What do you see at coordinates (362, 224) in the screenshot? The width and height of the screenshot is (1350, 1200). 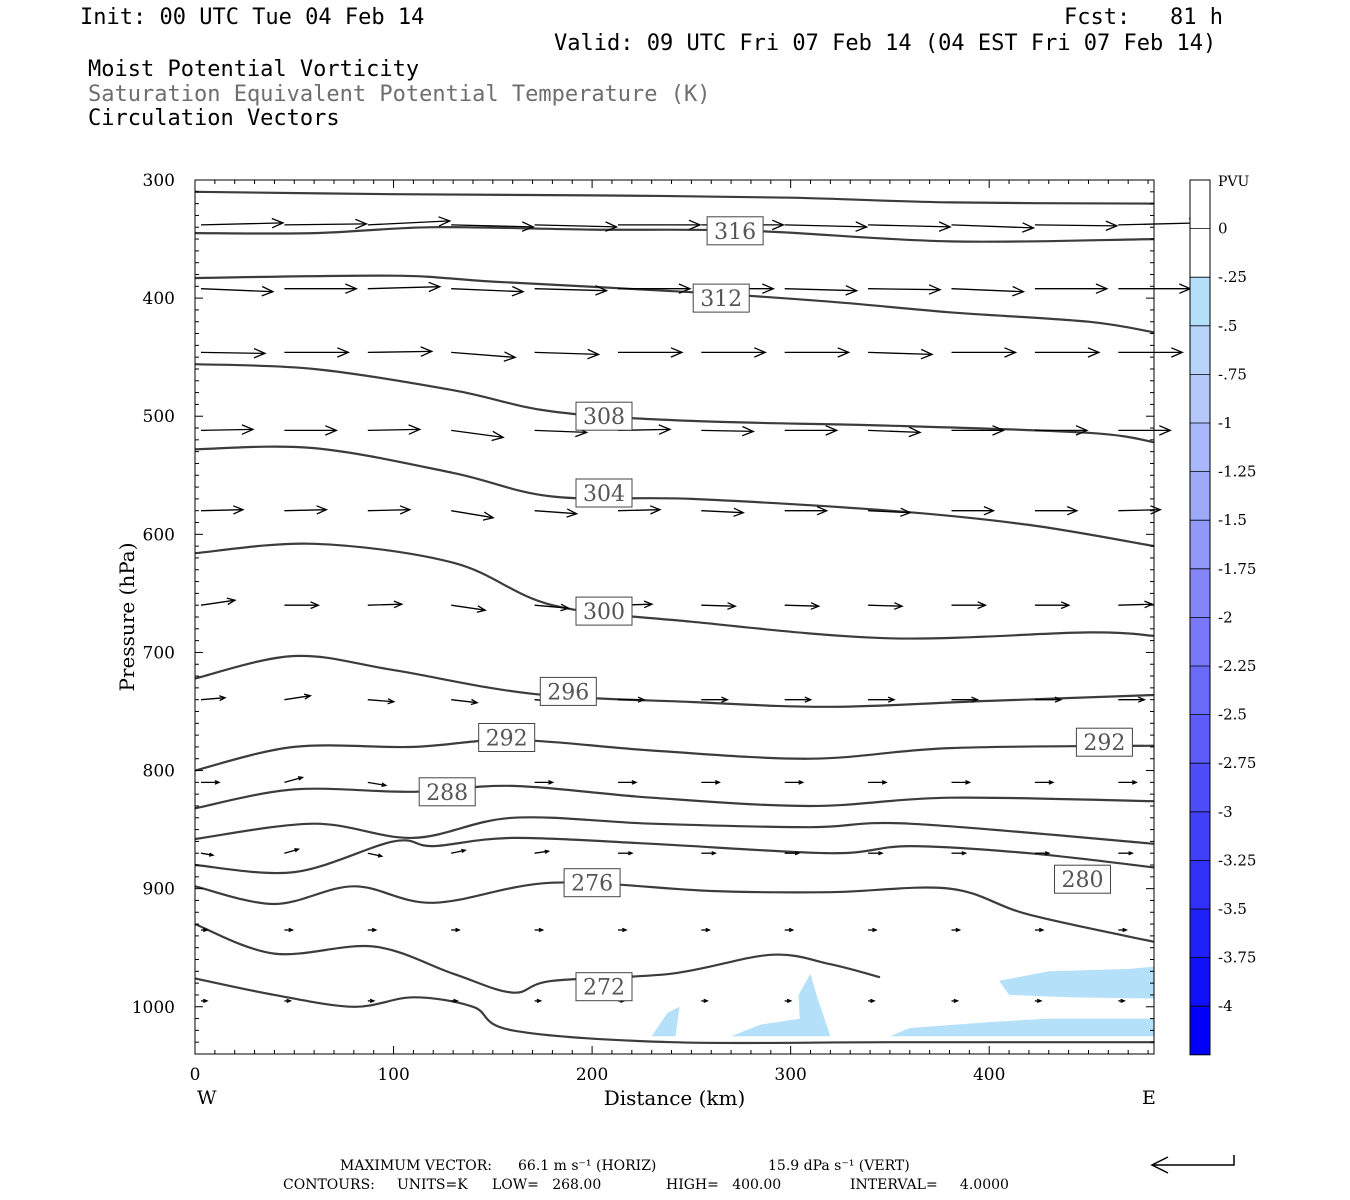 I see `vector-head-r0-c1` at bounding box center [362, 224].